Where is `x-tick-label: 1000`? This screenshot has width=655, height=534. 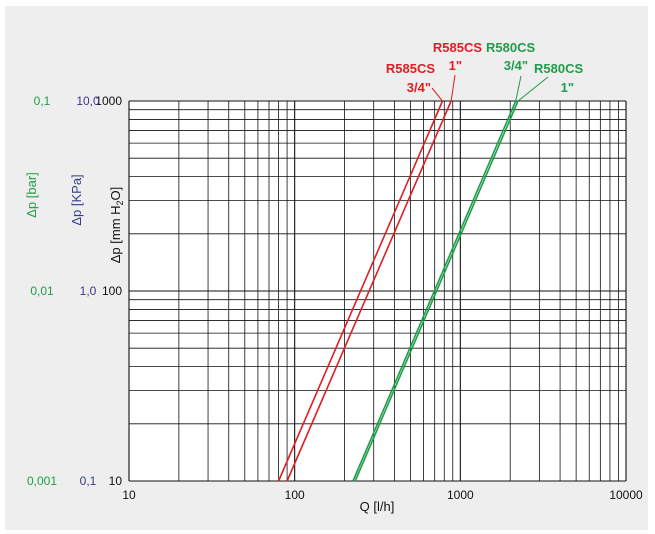 x-tick-label: 1000 is located at coordinates (460, 495).